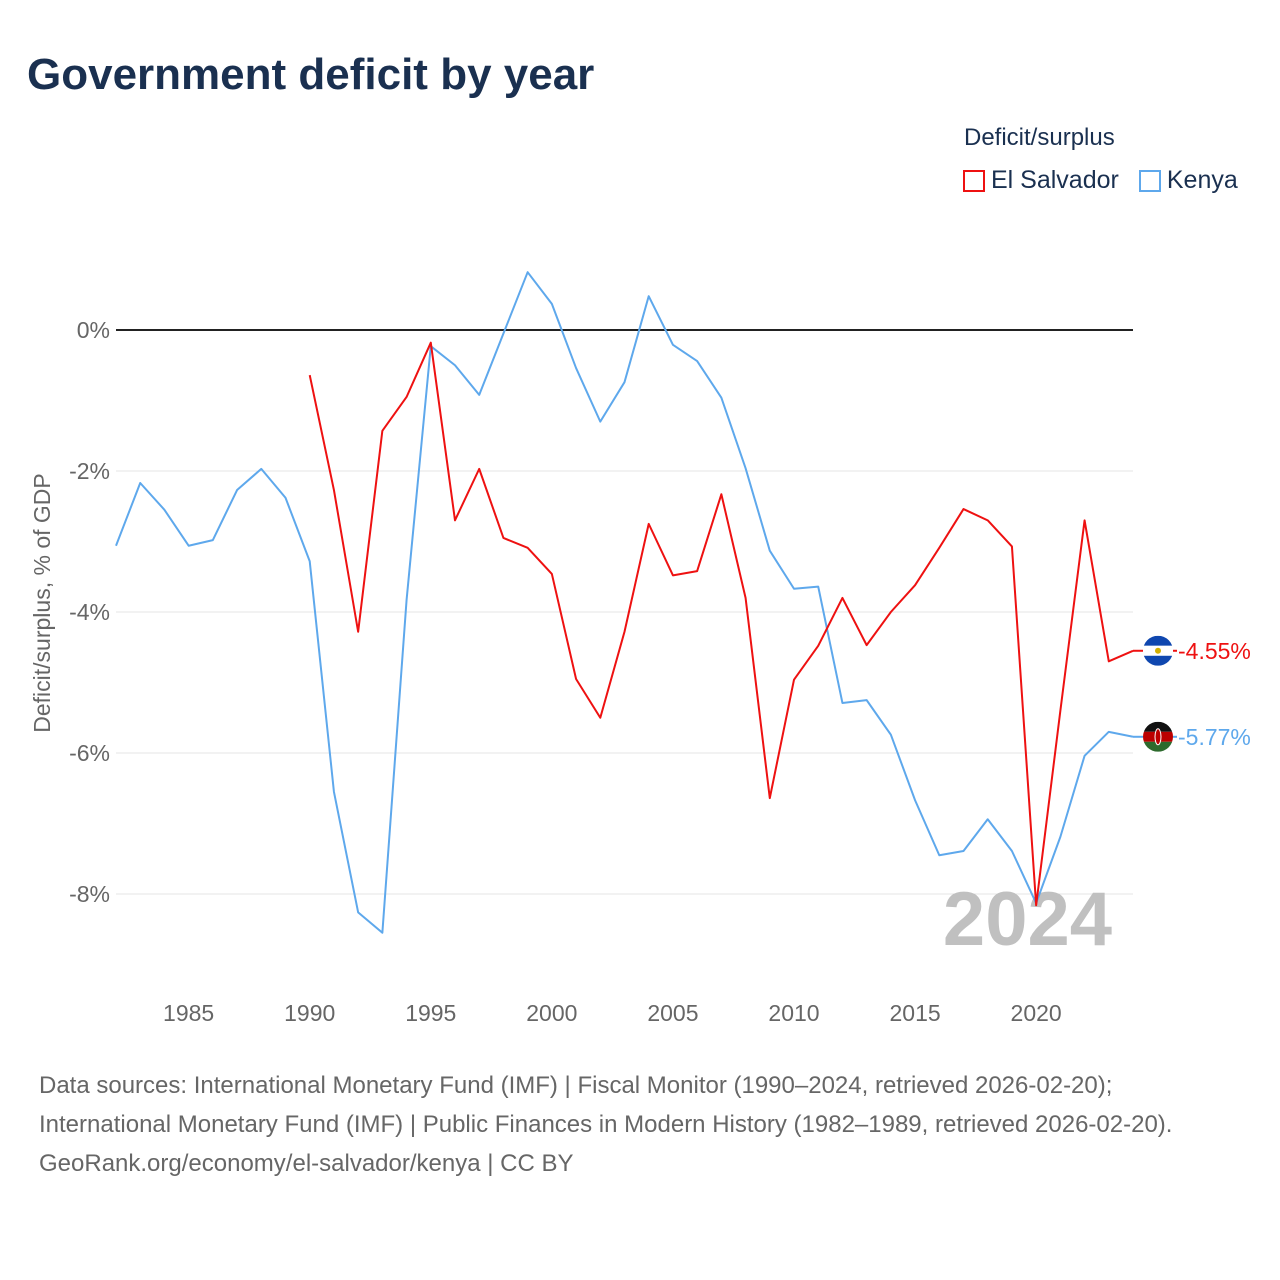 This screenshot has height=1280, width=1280. What do you see at coordinates (793, 1013) in the screenshot?
I see `x-tick-label: 2010` at bounding box center [793, 1013].